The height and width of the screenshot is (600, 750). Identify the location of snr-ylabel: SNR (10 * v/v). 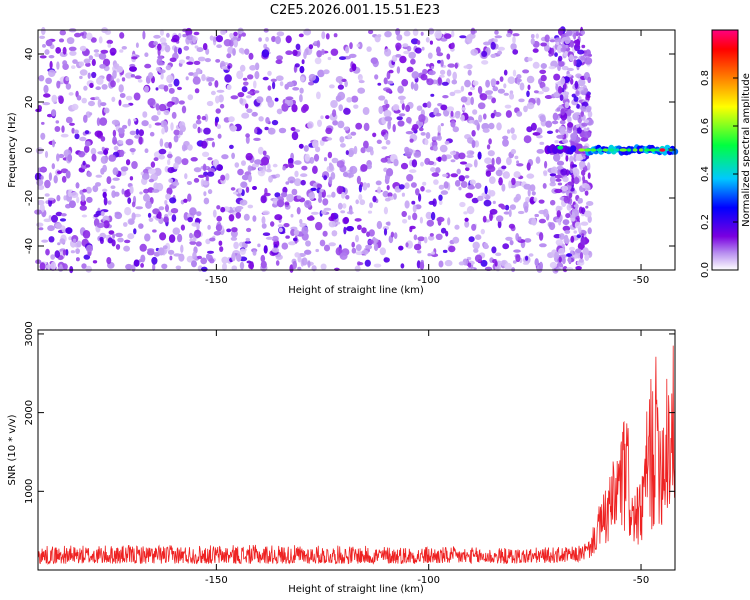
(12, 449).